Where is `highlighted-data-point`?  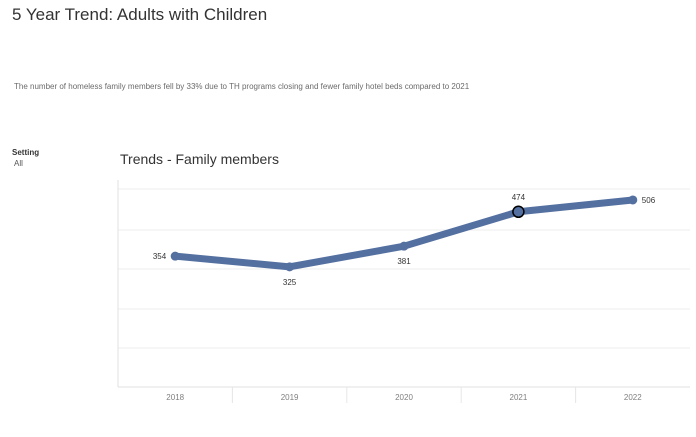
highlighted-data-point is located at coordinates (518, 212).